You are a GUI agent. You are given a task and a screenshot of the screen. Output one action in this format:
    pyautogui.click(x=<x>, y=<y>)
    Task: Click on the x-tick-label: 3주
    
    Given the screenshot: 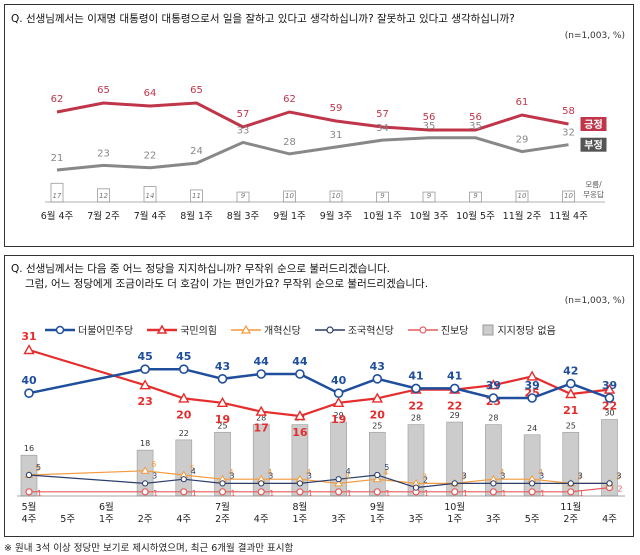 What is the action you would take?
    pyautogui.click(x=338, y=519)
    